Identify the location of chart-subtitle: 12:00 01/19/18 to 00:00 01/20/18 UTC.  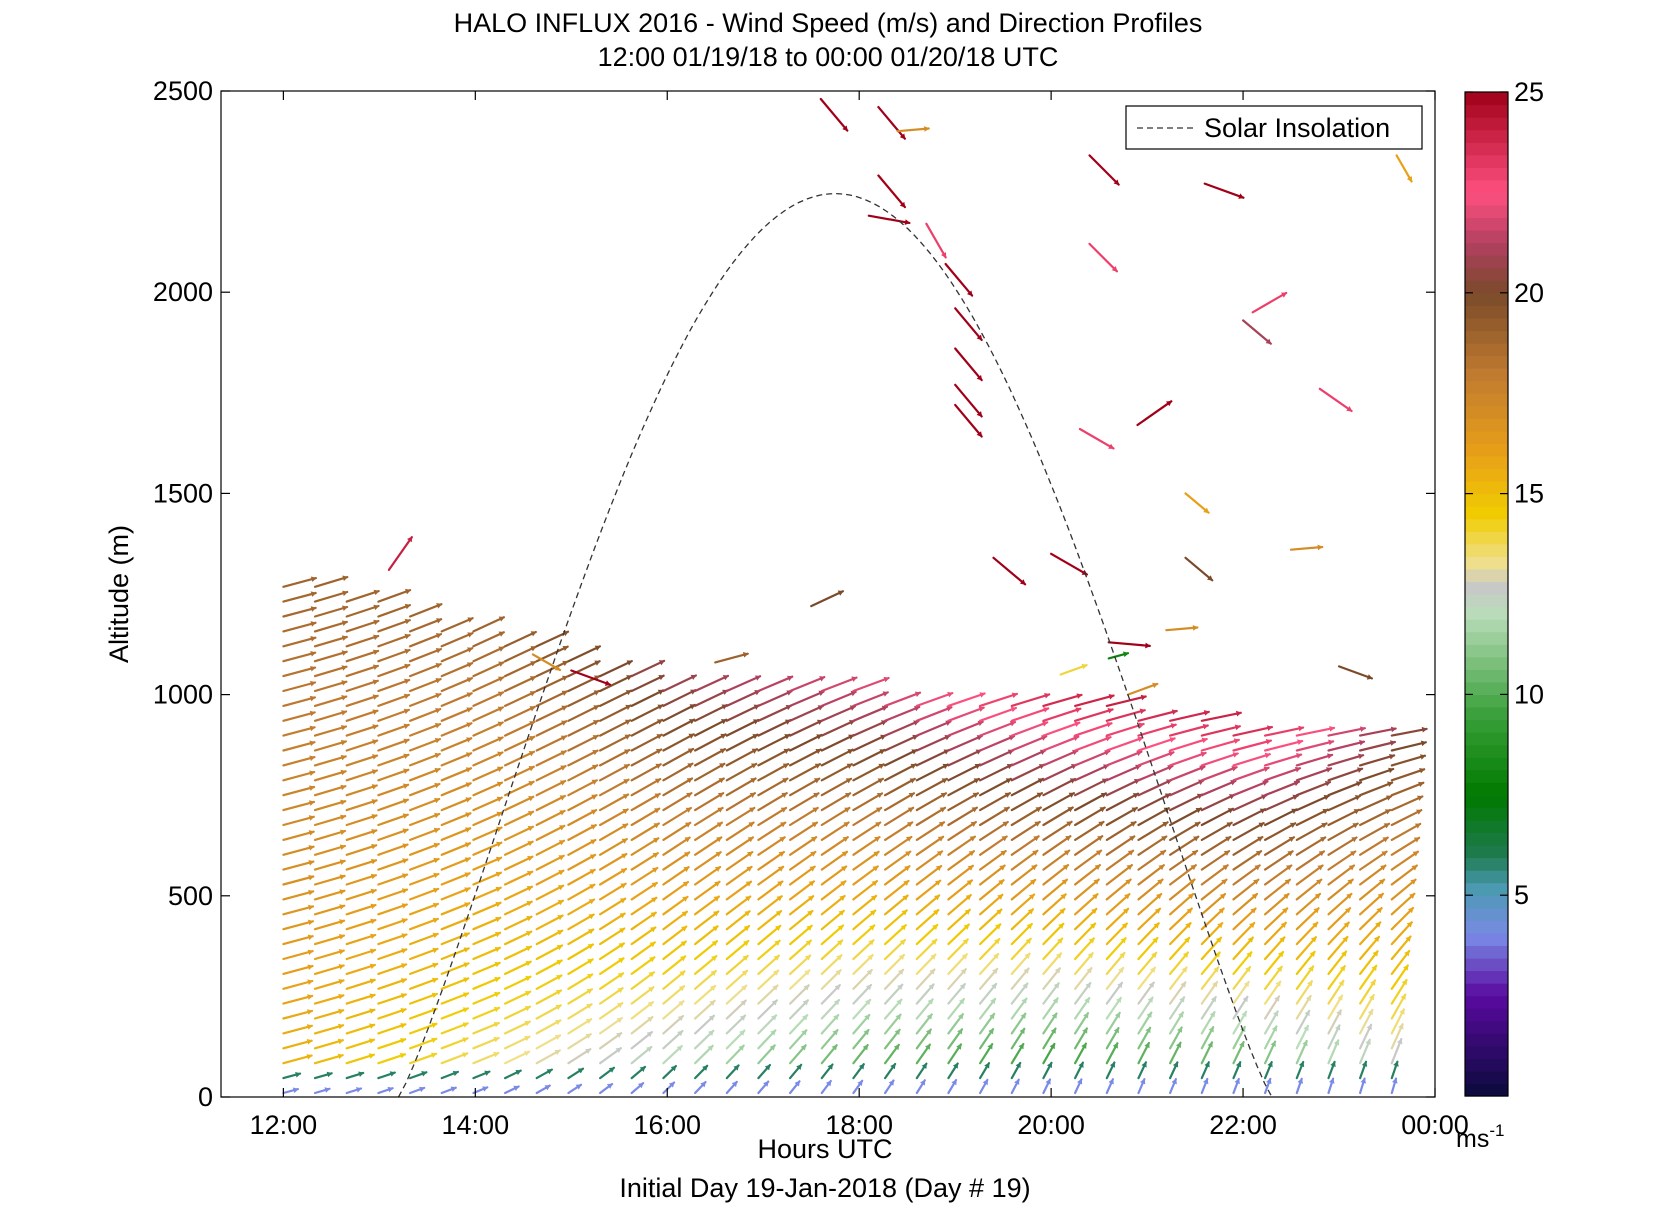
(828, 57).